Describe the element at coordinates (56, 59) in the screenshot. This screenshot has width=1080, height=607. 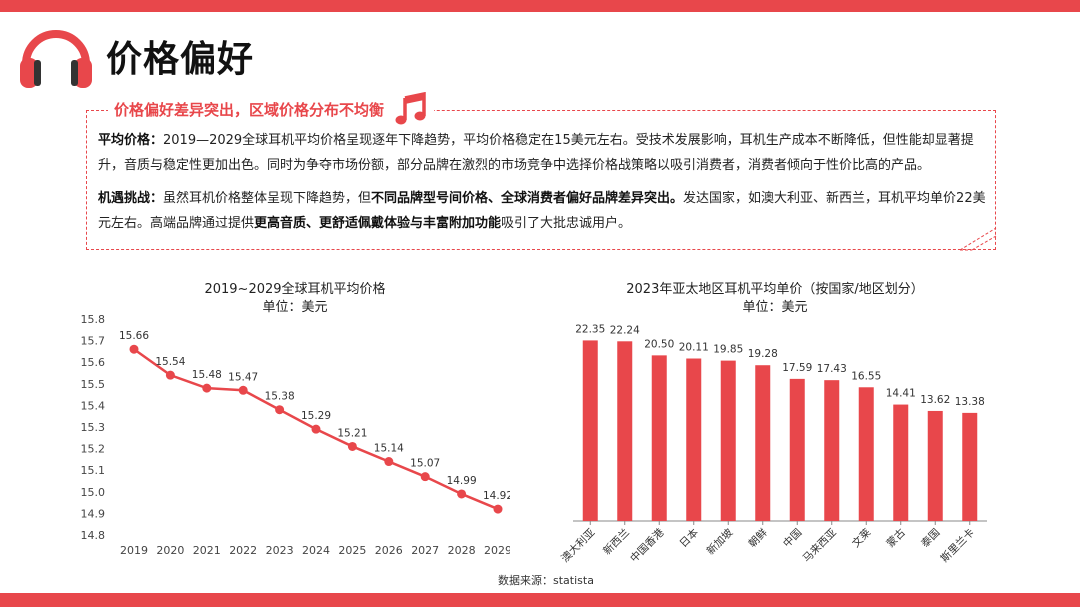
I see `headphones-icon` at that location.